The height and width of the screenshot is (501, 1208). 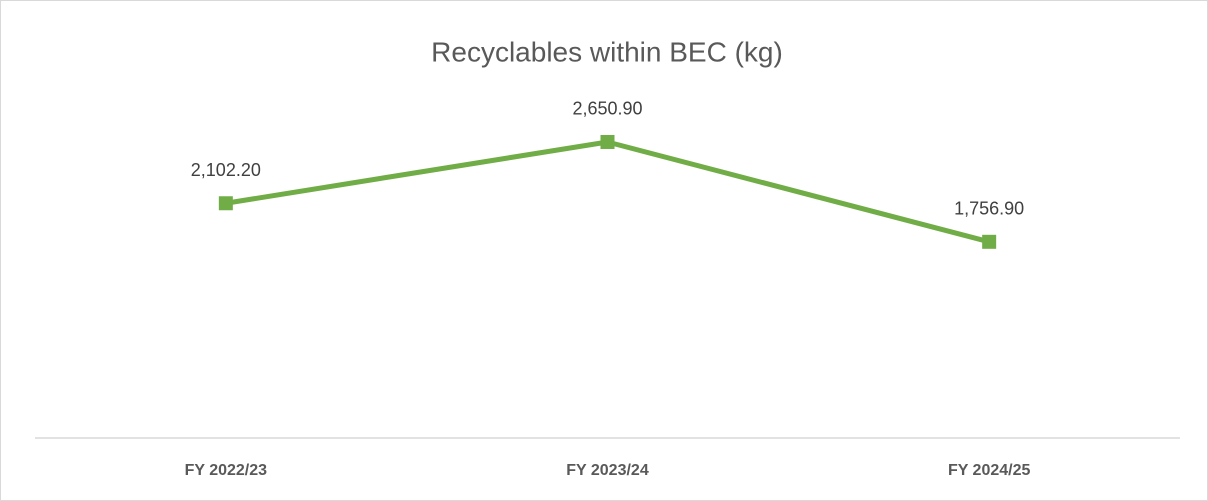 I want to click on data-label: 1,756.90, so click(x=989, y=209).